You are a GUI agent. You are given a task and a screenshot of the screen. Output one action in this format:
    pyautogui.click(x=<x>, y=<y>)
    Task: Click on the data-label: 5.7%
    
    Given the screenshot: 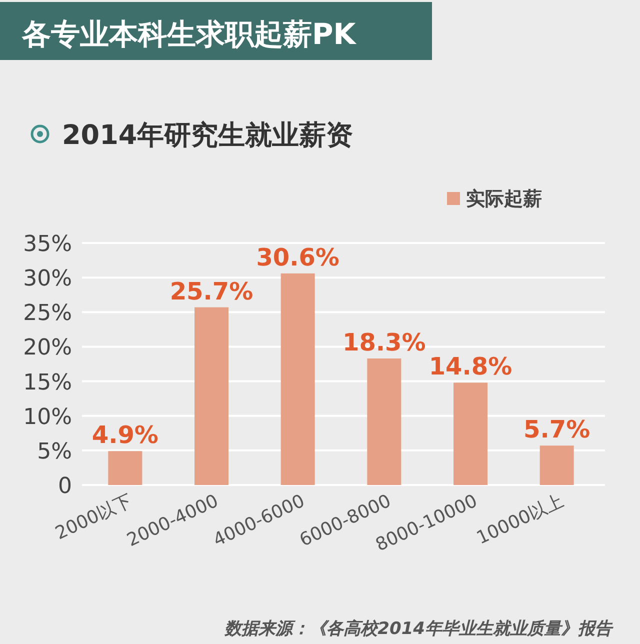 What is the action you would take?
    pyautogui.click(x=557, y=430)
    